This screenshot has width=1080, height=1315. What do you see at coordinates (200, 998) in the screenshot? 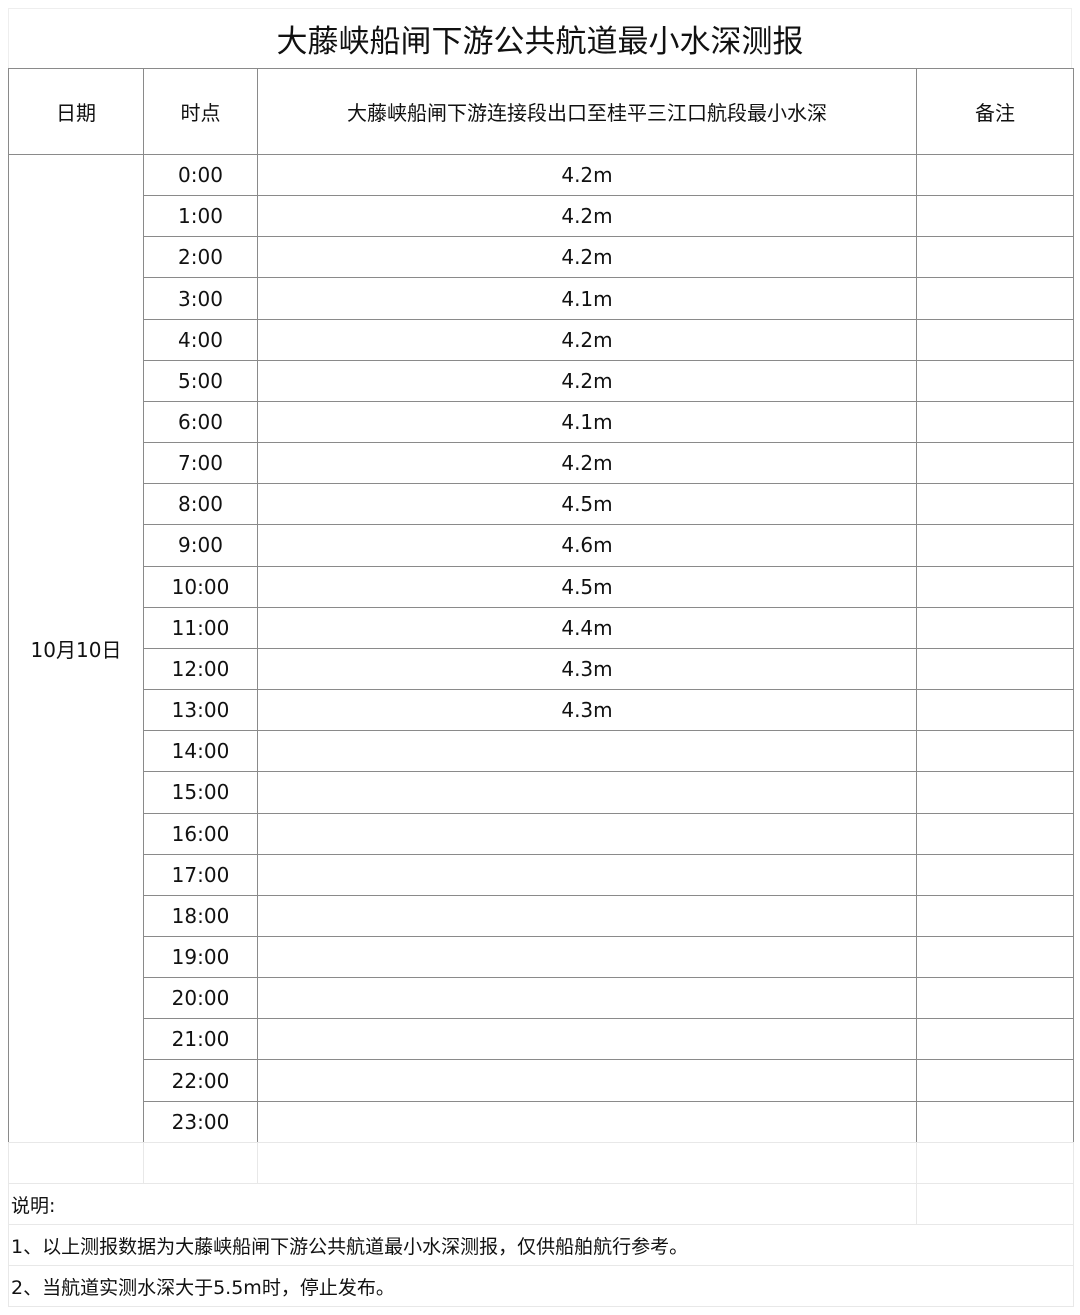
I see `time-cell: 20:00` at bounding box center [200, 998].